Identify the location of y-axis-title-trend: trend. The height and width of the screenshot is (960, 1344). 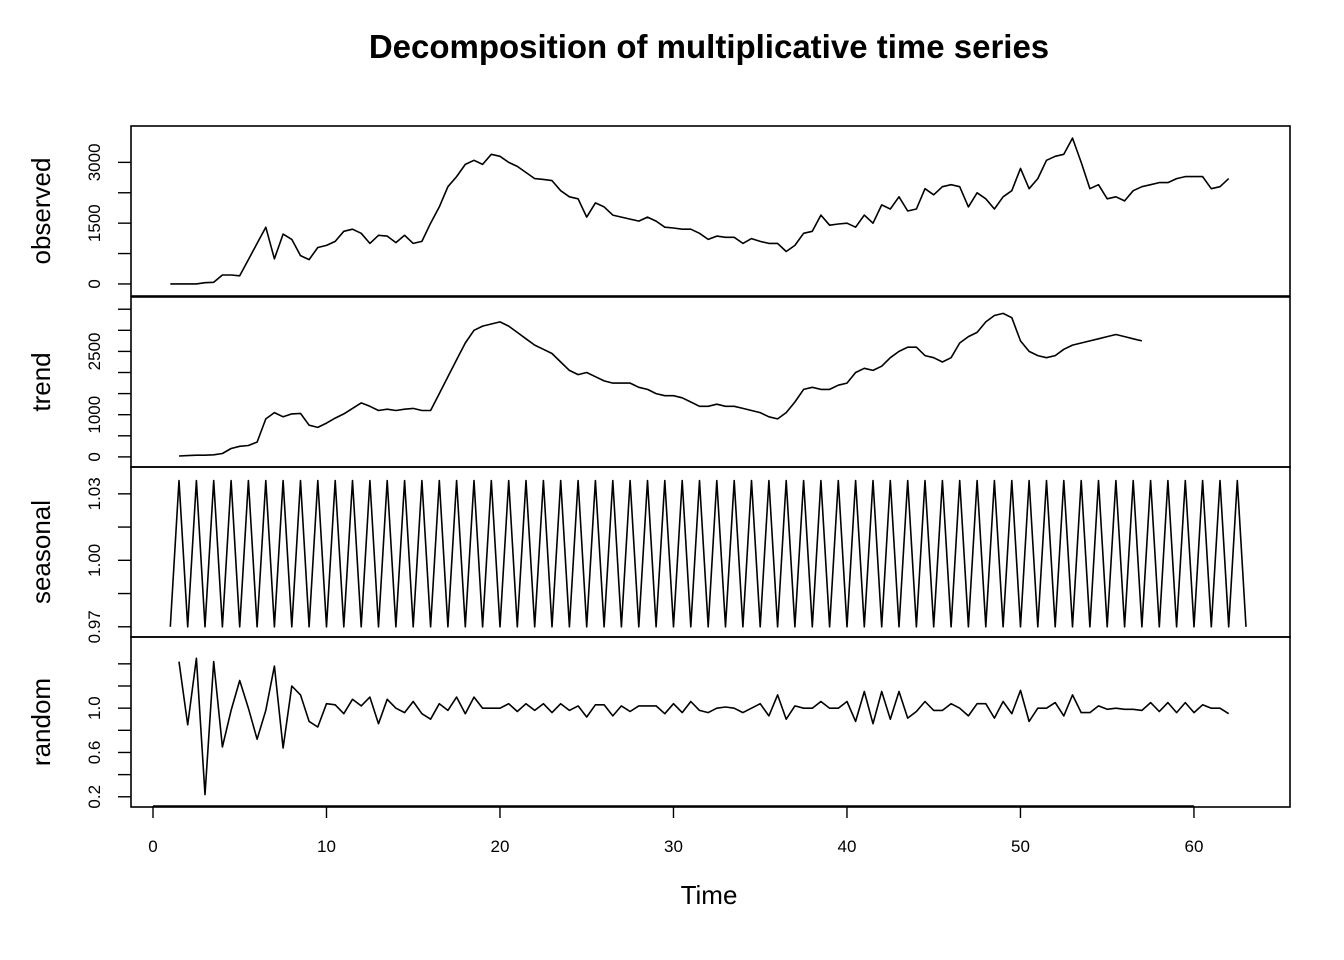
(41, 381).